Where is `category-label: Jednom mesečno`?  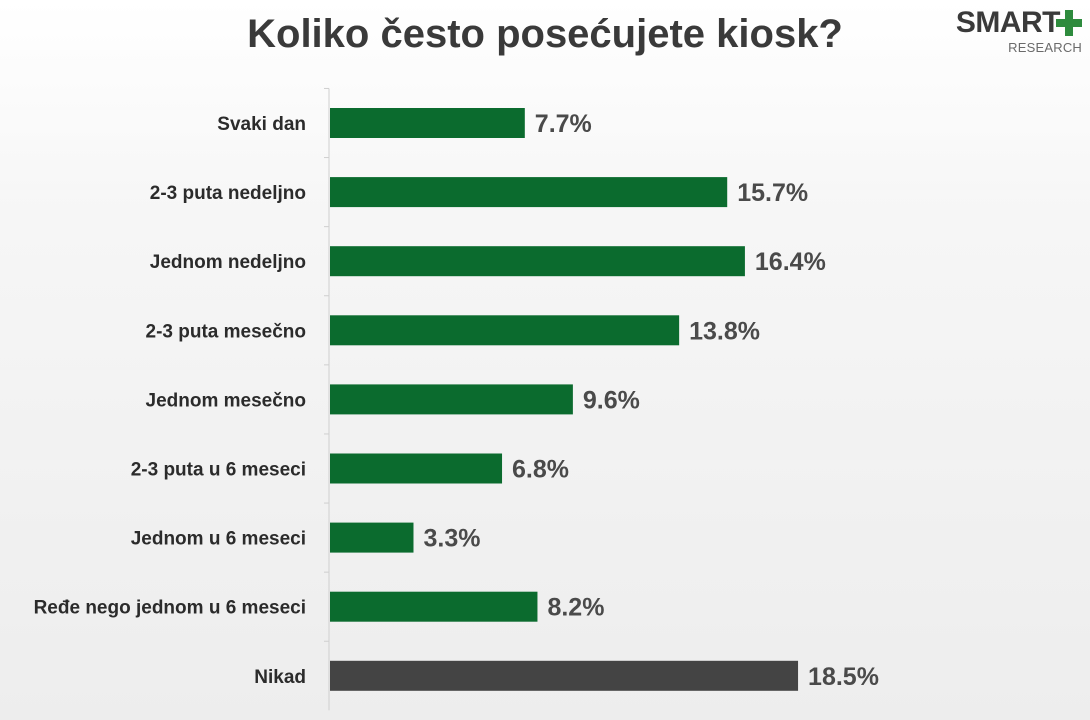 category-label: Jednom mesečno is located at coordinates (226, 400).